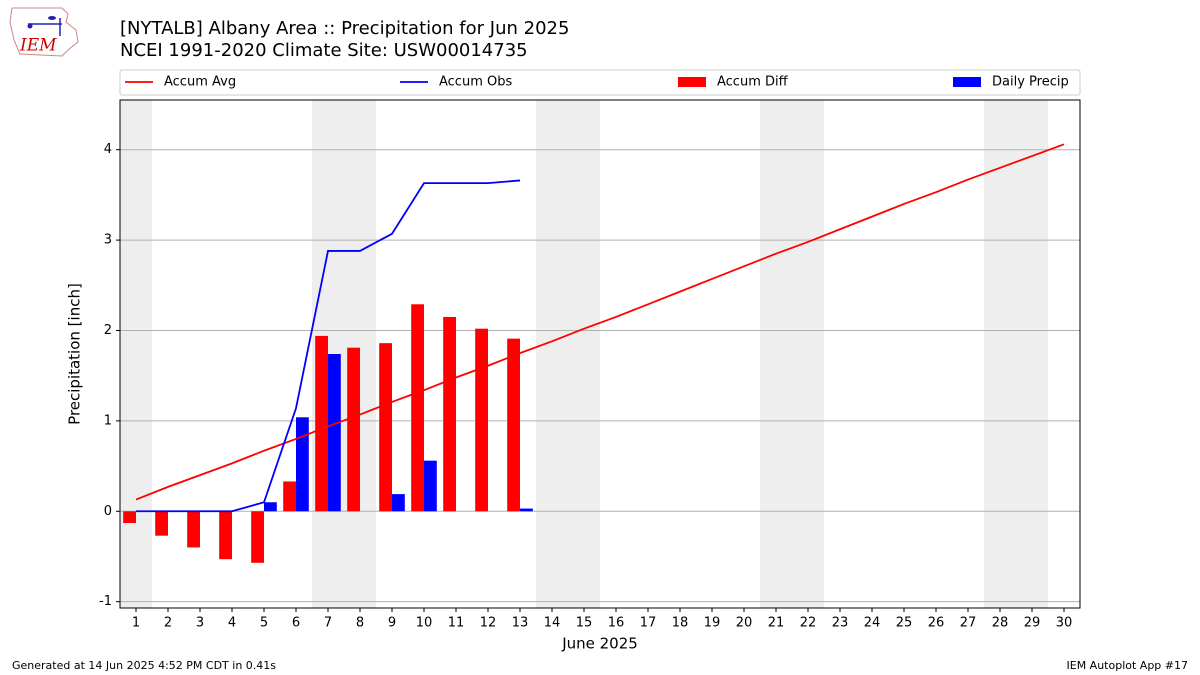 This screenshot has height=675, width=1200. I want to click on x-tick-label: 7, so click(328, 623).